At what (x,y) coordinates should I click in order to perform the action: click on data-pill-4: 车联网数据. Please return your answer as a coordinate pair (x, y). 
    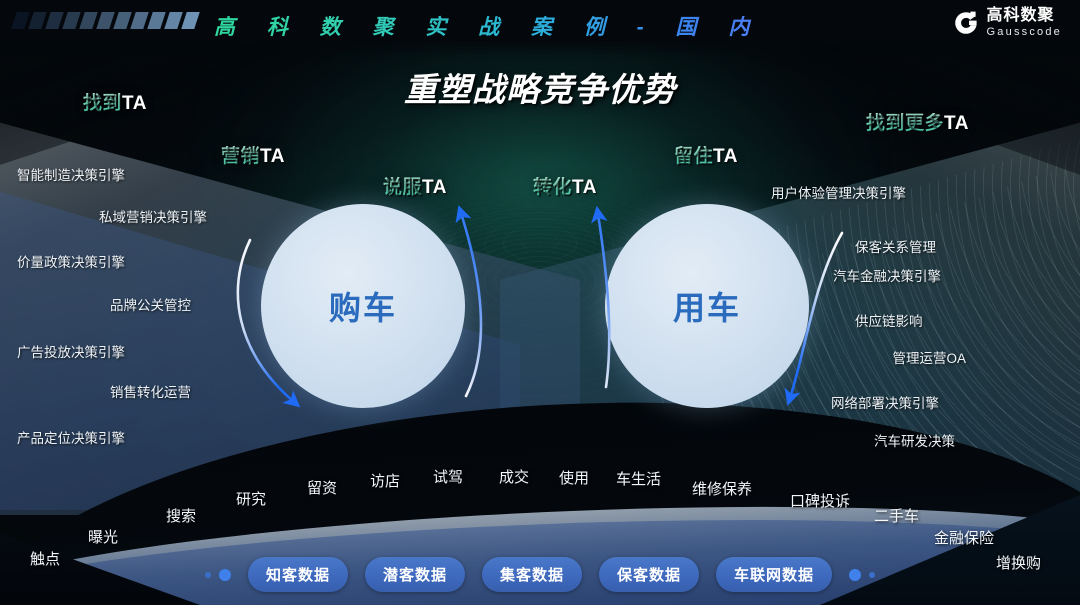
    Looking at the image, I should click on (774, 574).